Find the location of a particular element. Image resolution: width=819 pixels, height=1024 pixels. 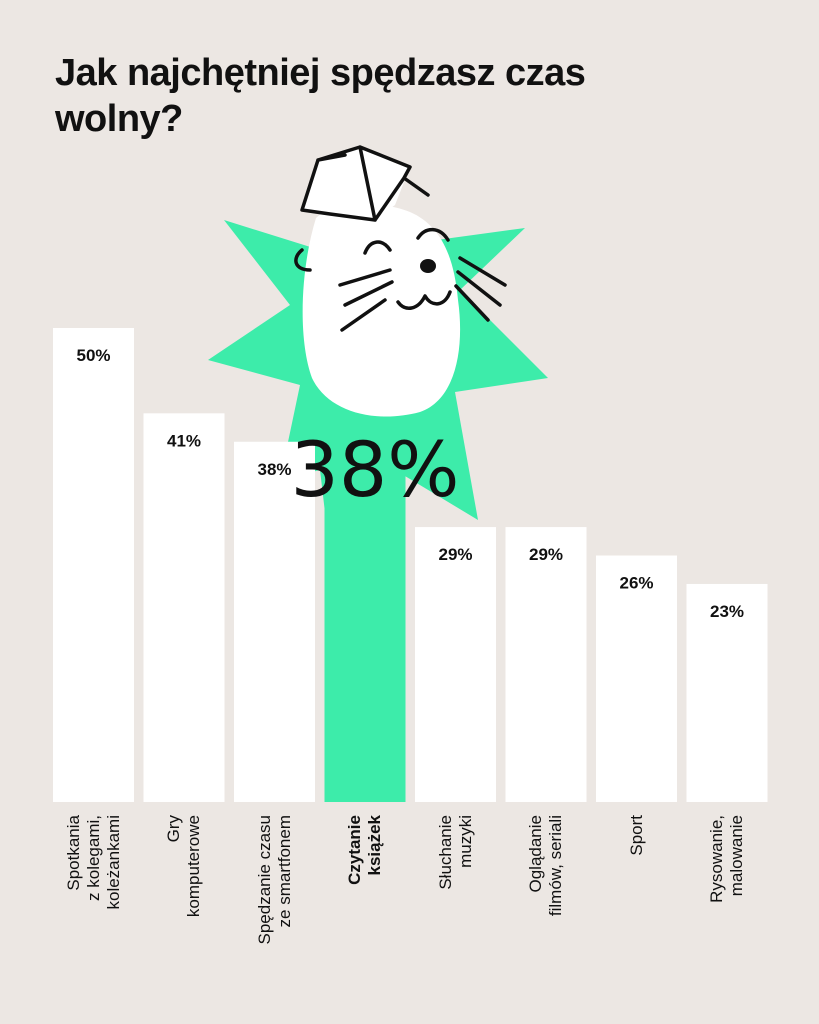

cat-with-book-illustration is located at coordinates (400, 281).